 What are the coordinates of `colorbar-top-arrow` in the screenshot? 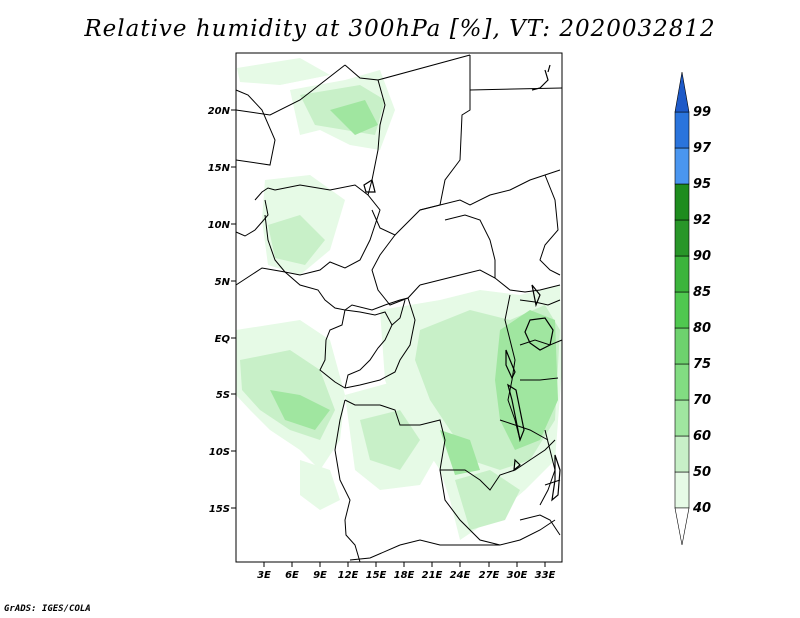 It's located at (682, 92).